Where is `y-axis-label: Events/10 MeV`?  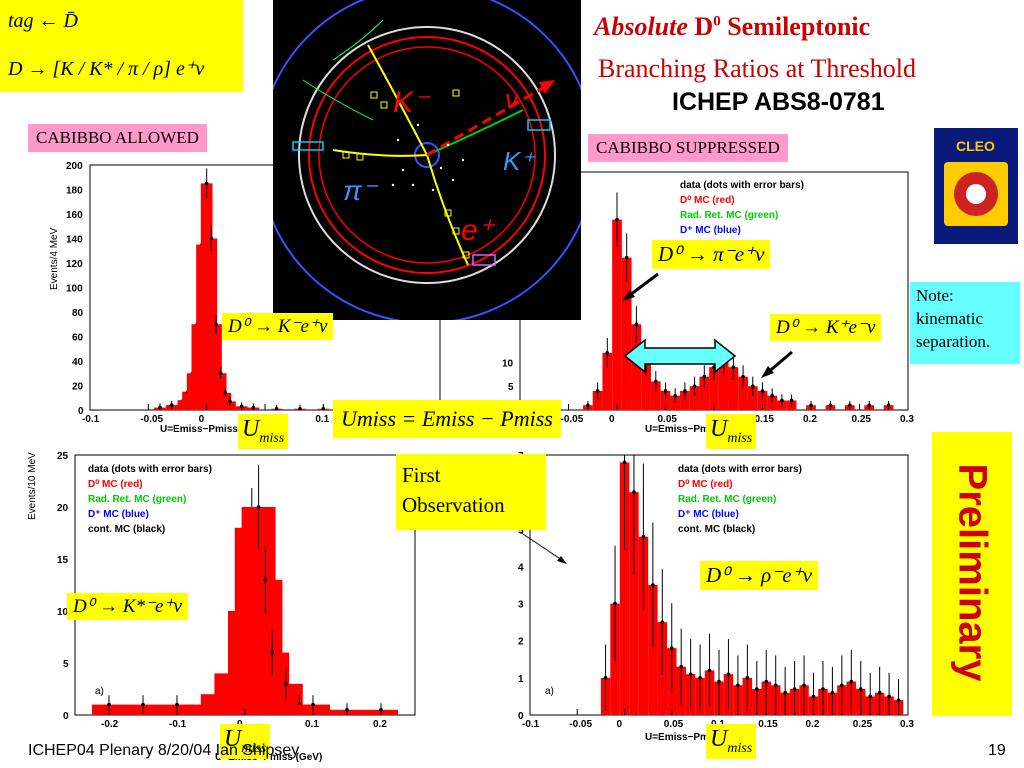 y-axis-label: Events/10 MeV is located at coordinates (32, 486).